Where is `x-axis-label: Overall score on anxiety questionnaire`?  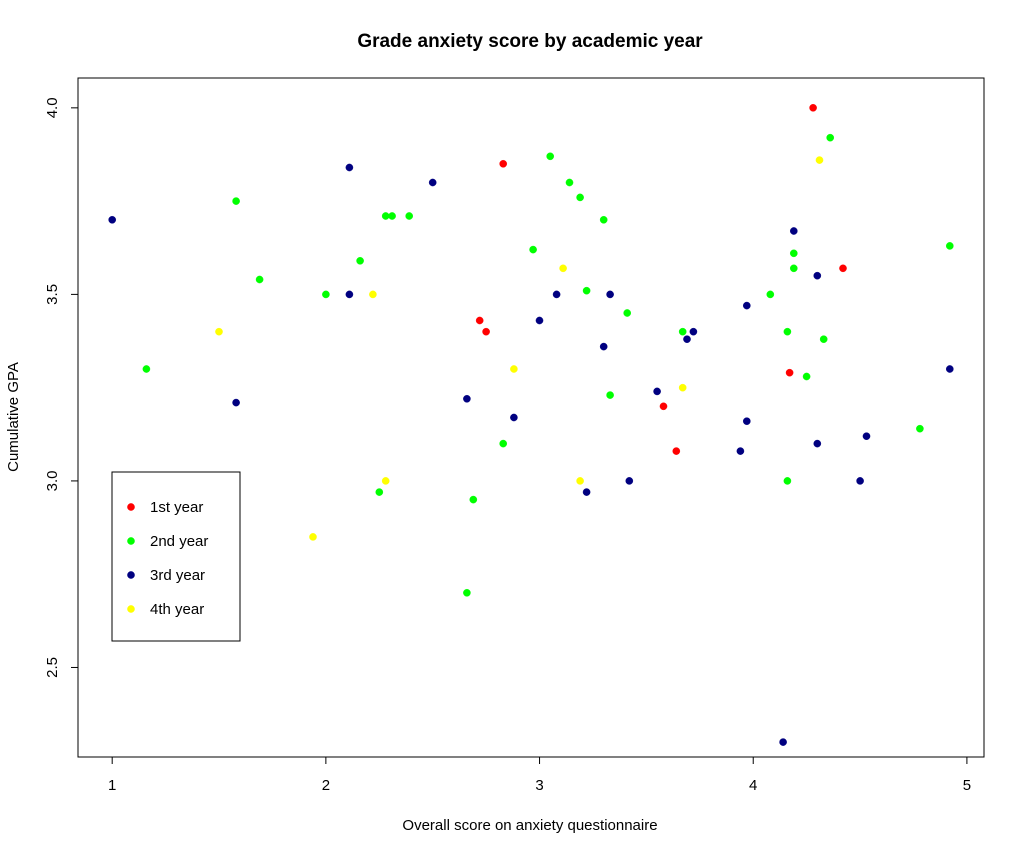
x-axis-label: Overall score on anxiety questionnaire is located at coordinates (529, 825).